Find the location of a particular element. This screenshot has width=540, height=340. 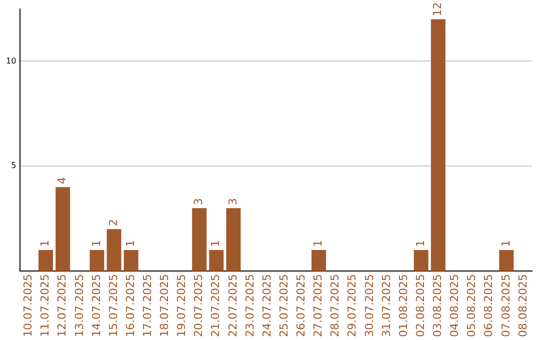

x-tick-label: 06.08.2025 is located at coordinates (489, 306).